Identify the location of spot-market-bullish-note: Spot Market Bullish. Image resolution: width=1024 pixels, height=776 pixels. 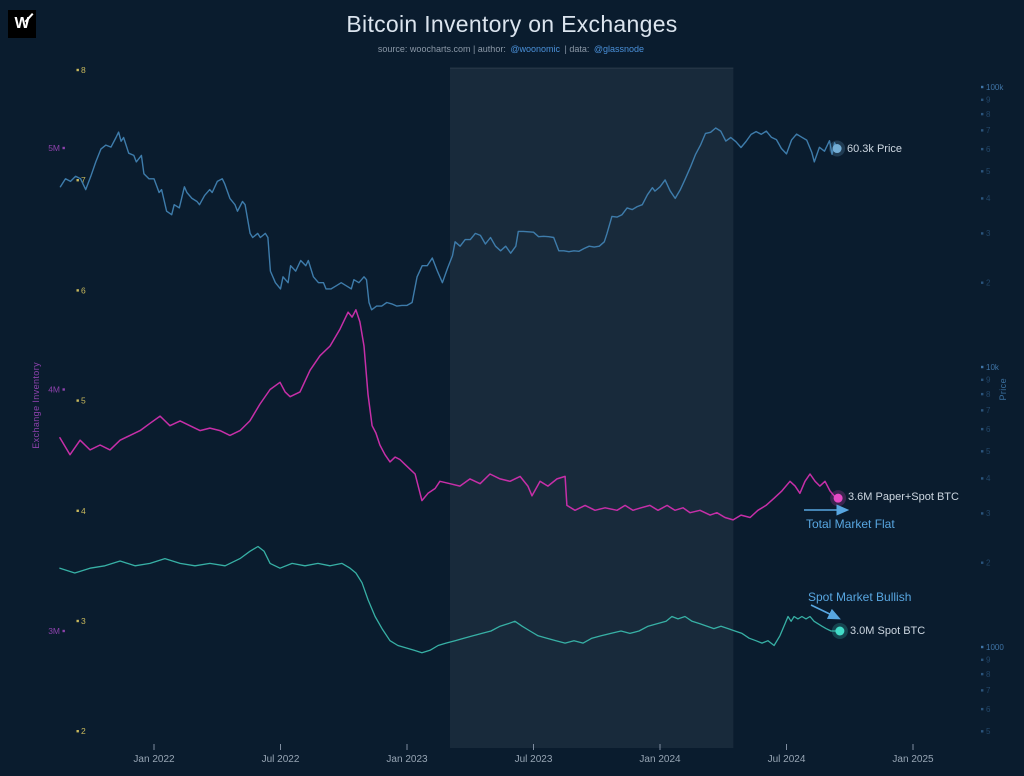
(860, 597).